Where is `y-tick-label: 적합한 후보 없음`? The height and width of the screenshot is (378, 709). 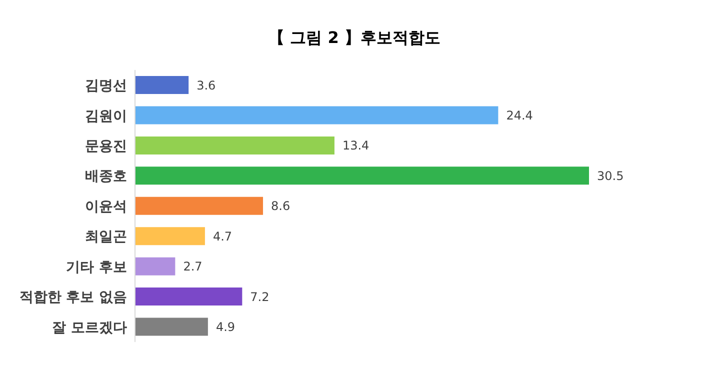
y-tick-label: 적합한 후보 없음 is located at coordinates (73, 298).